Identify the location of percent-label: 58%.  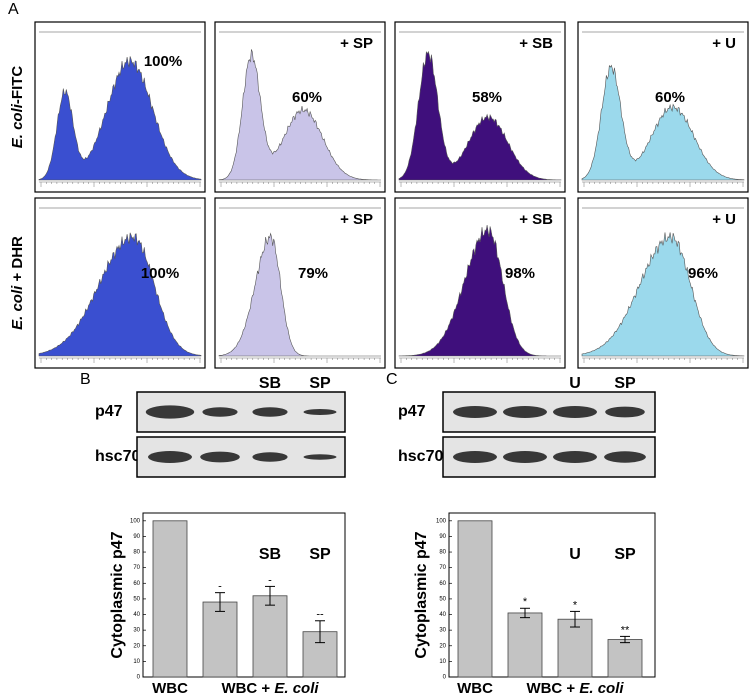
(487, 97).